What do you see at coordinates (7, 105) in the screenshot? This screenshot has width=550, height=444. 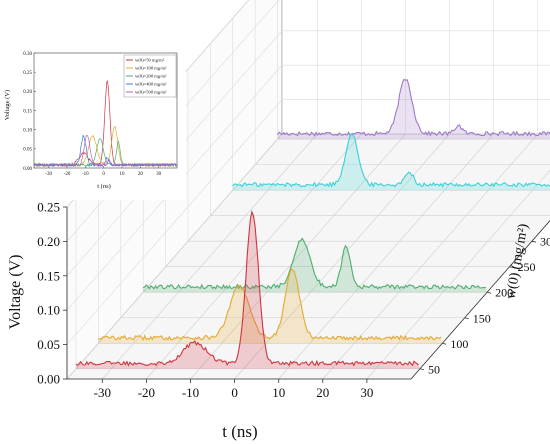 I see `inset-y-axis-label: Voltage (V)` at bounding box center [7, 105].